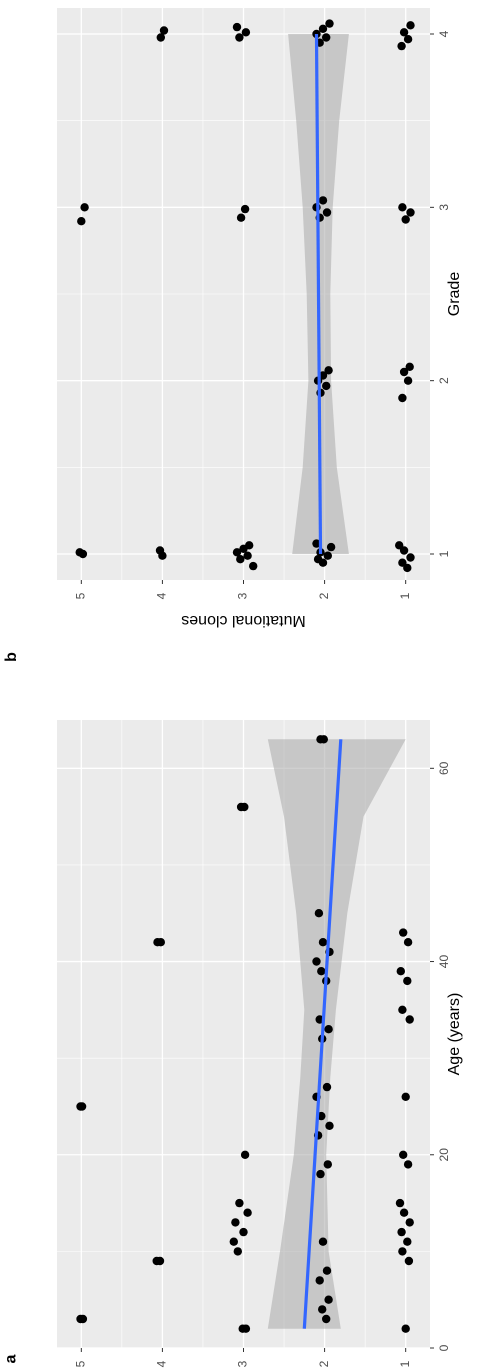  Describe the element at coordinates (444, 1347) in the screenshot. I see `x-tick-label: 0` at that location.